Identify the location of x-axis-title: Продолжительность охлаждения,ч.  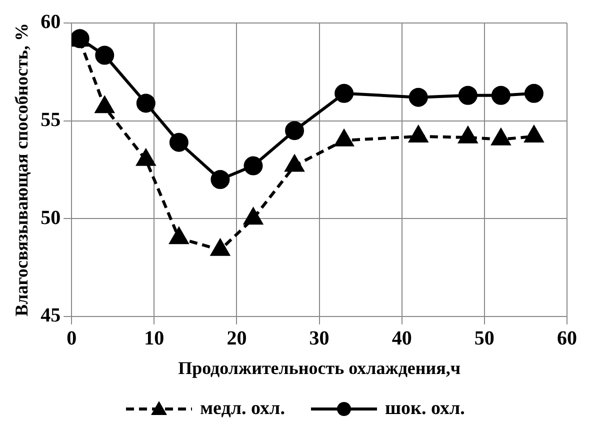
(319, 368).